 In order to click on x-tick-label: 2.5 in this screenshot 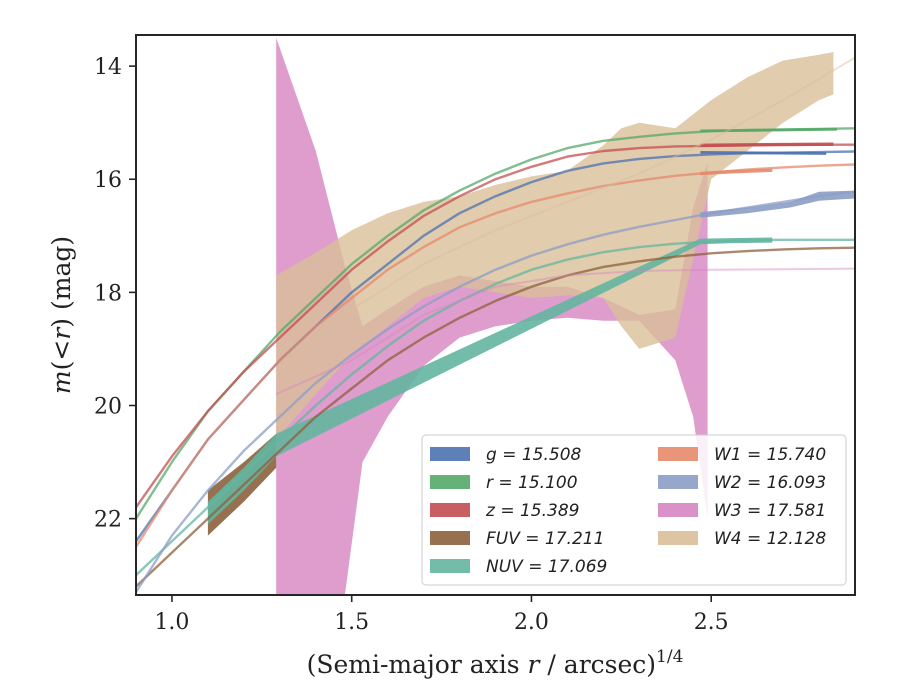, I will do `click(711, 622)`.